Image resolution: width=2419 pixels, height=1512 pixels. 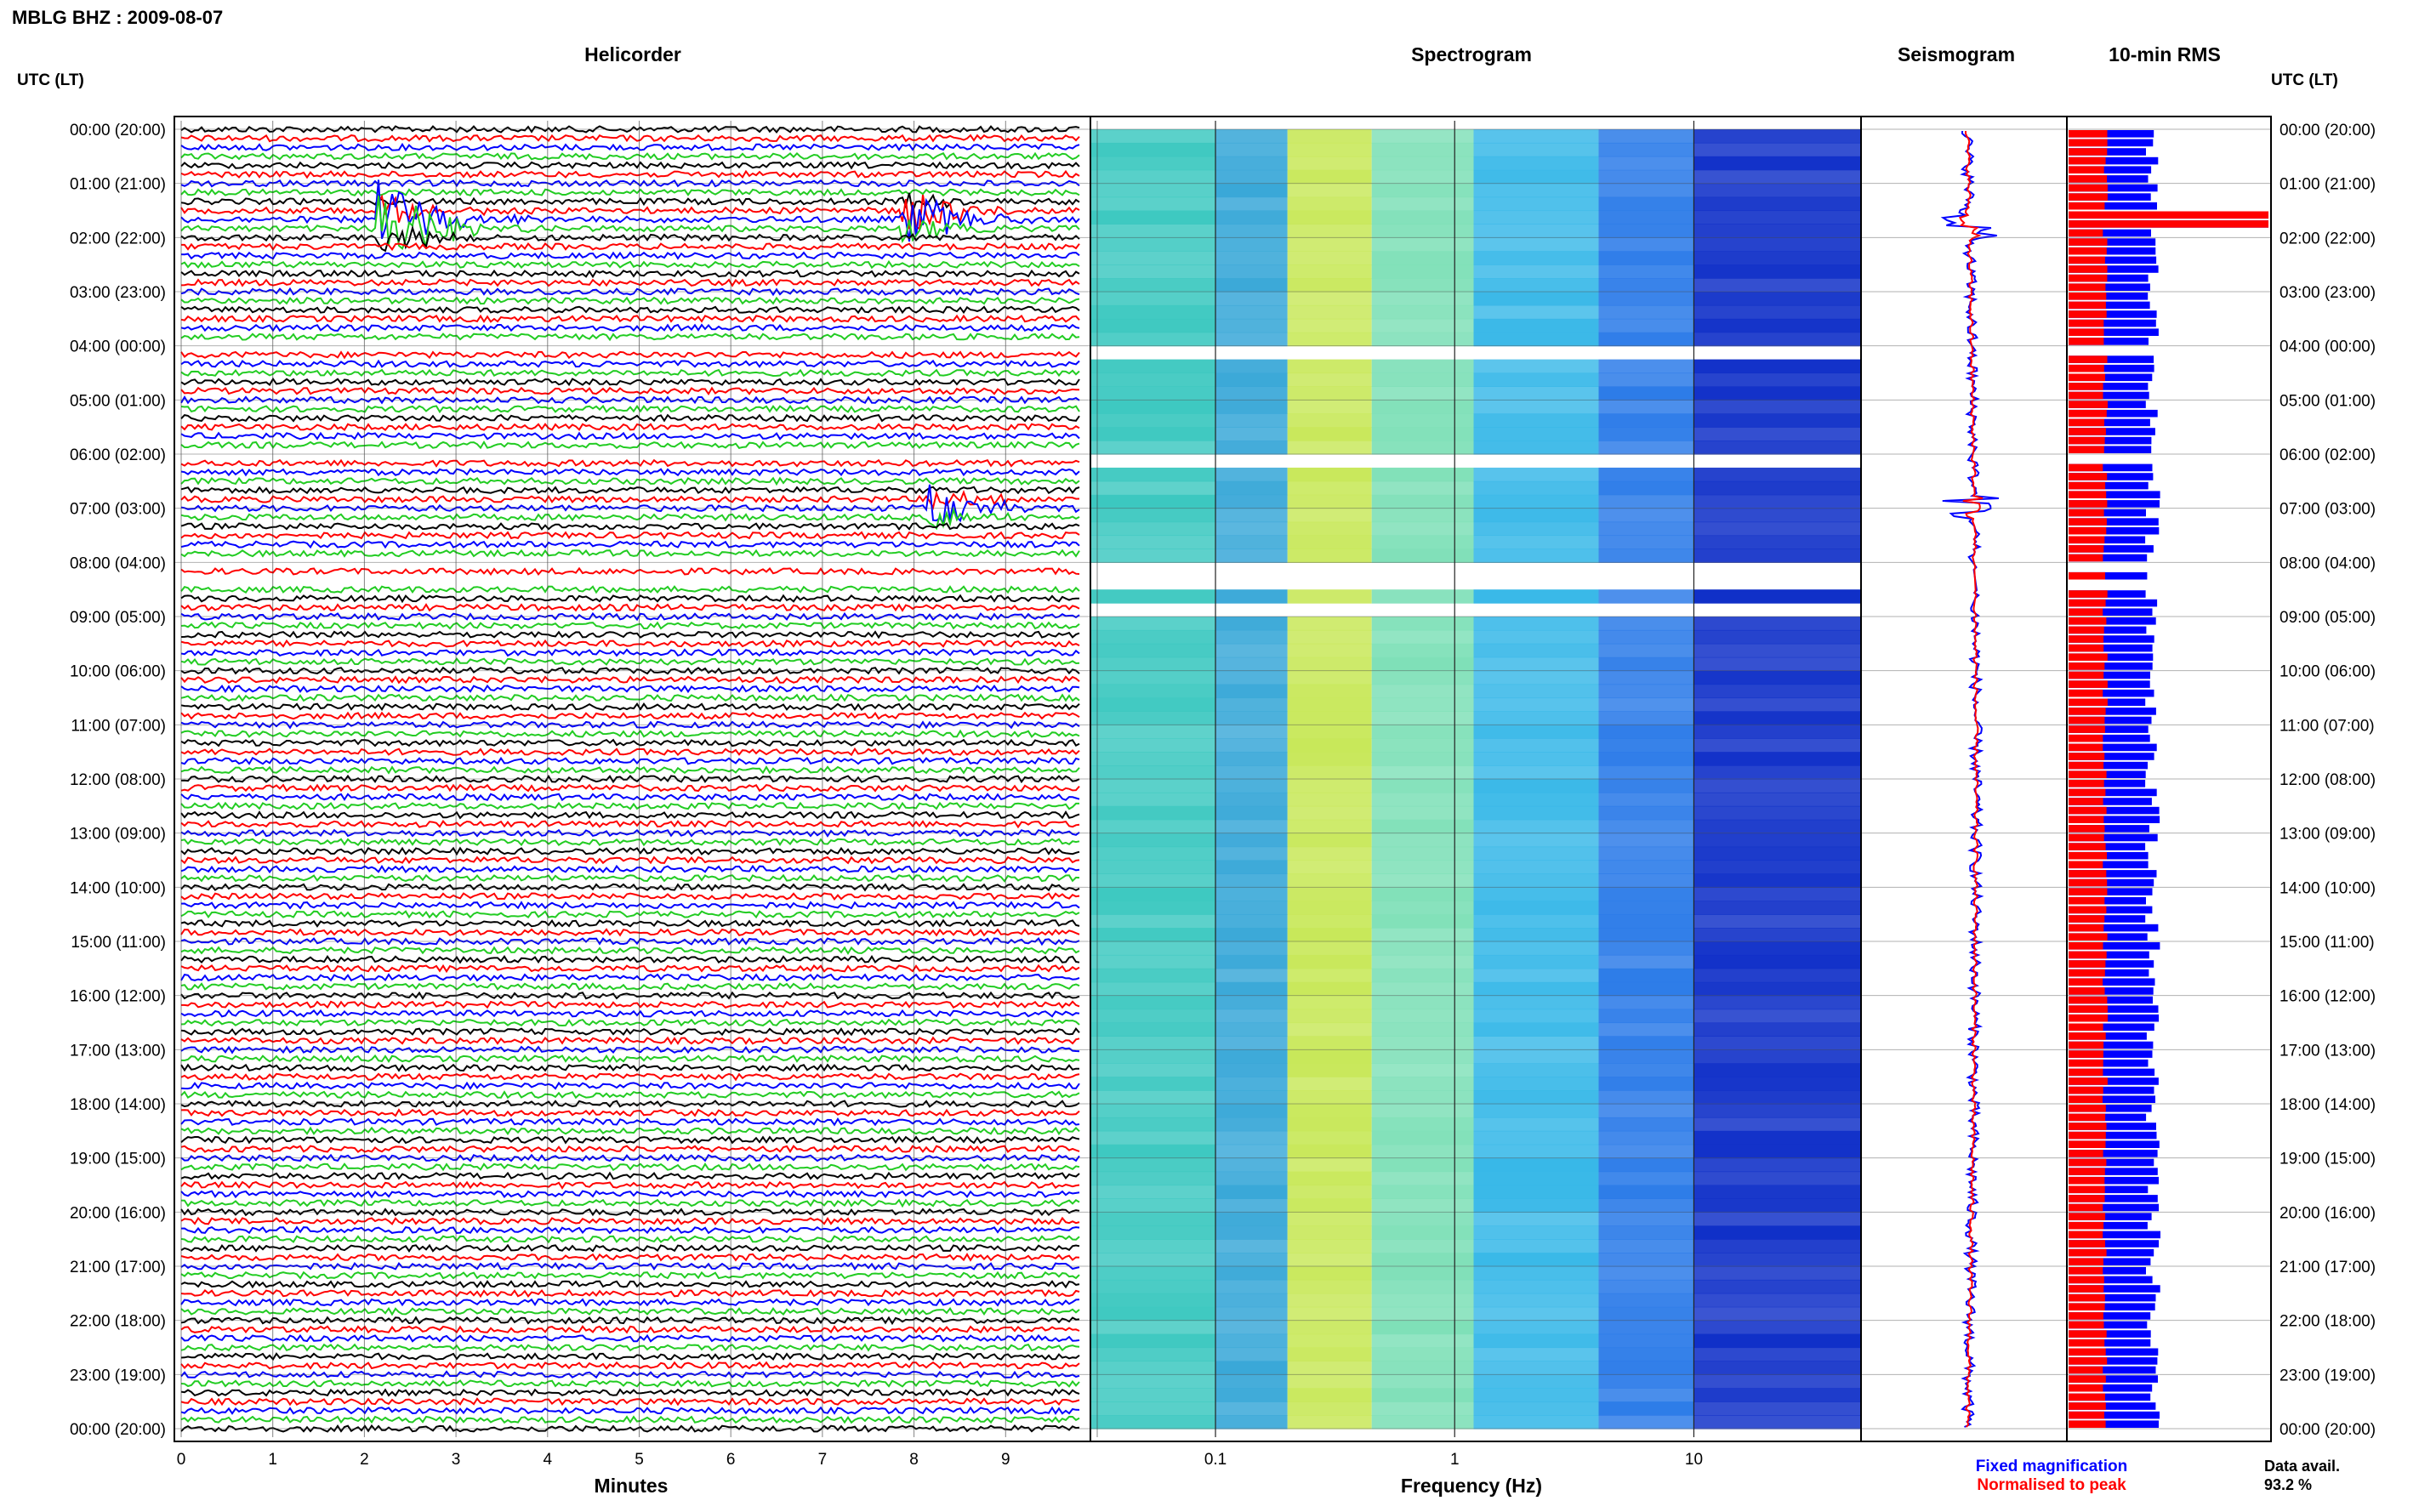 What do you see at coordinates (2327, 726) in the screenshot?
I see `right-time-tick-label: 11:00 (07:00)` at bounding box center [2327, 726].